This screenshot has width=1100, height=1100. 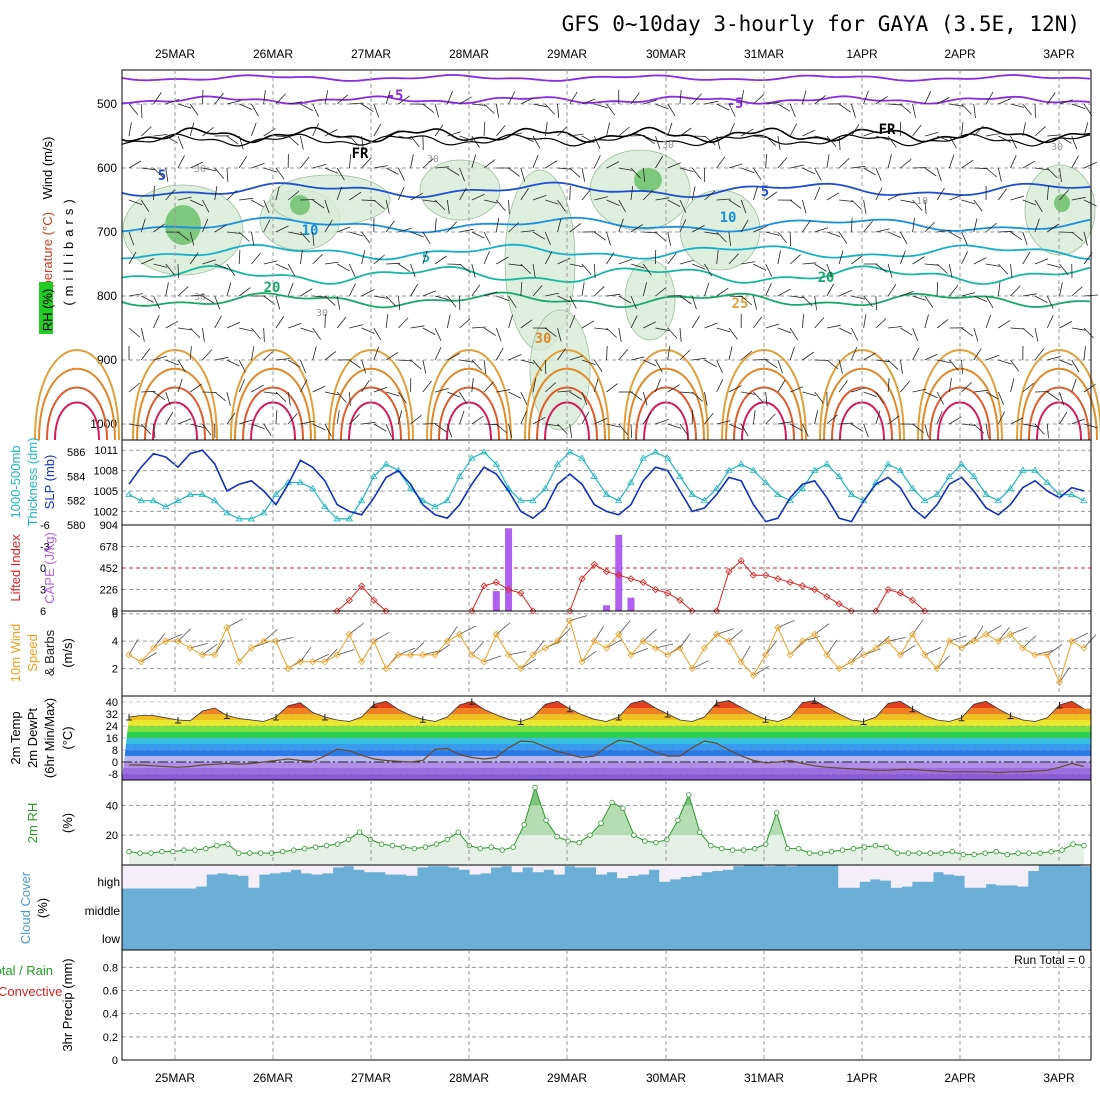 I want to click on wind10-ylabel-4: (m/s), so click(x=67, y=653).